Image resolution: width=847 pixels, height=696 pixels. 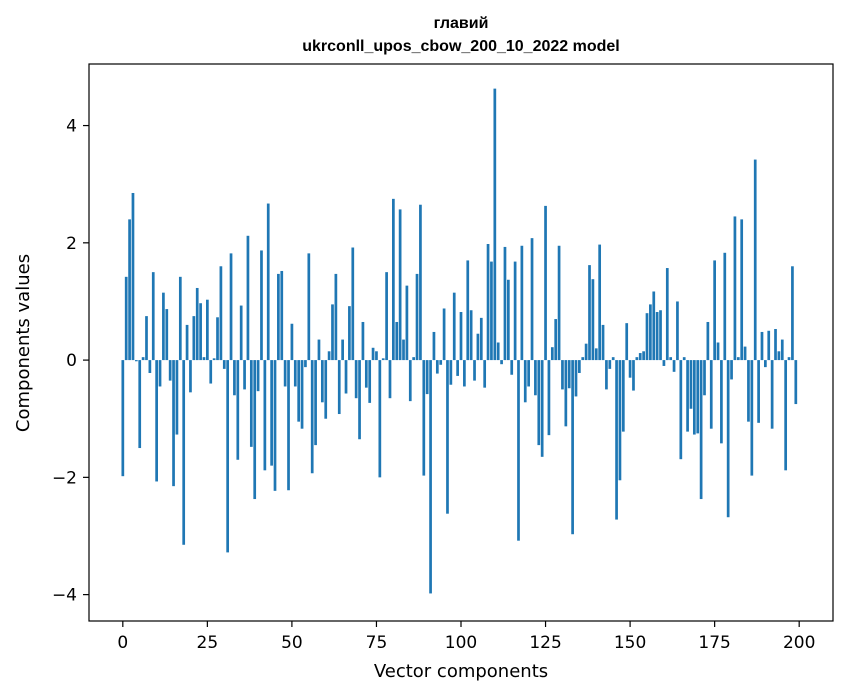 What do you see at coordinates (64, 478) in the screenshot?
I see `y-tick-label: −2` at bounding box center [64, 478].